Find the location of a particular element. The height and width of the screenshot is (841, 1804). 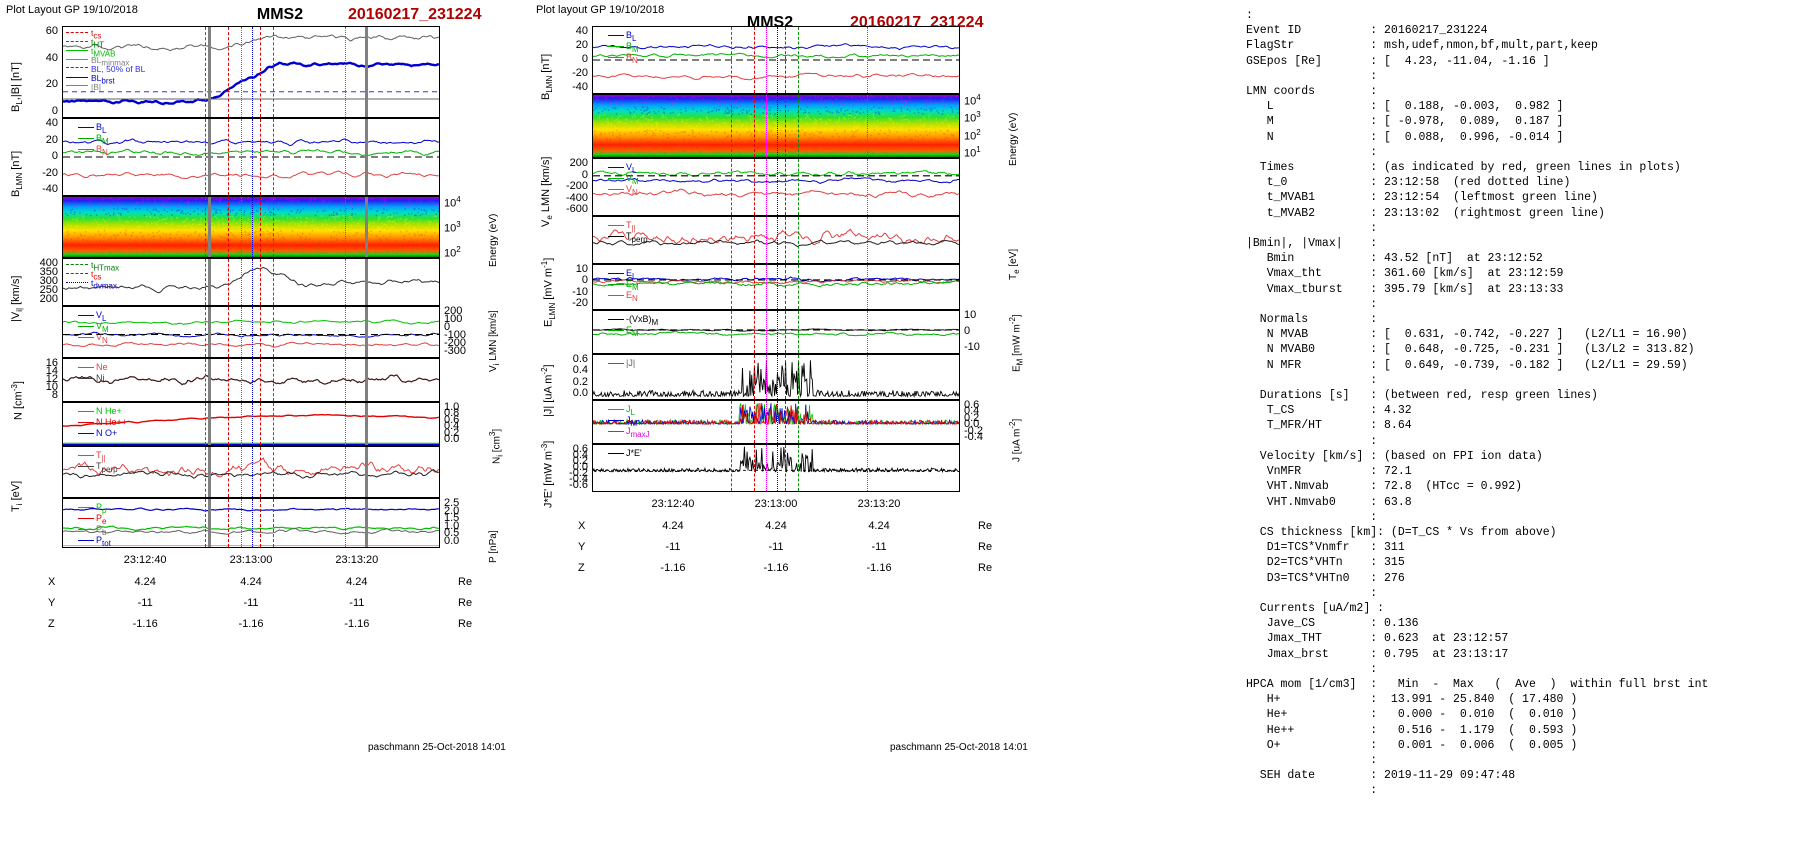

y-tick-label: 400 is located at coordinates (48, 263).